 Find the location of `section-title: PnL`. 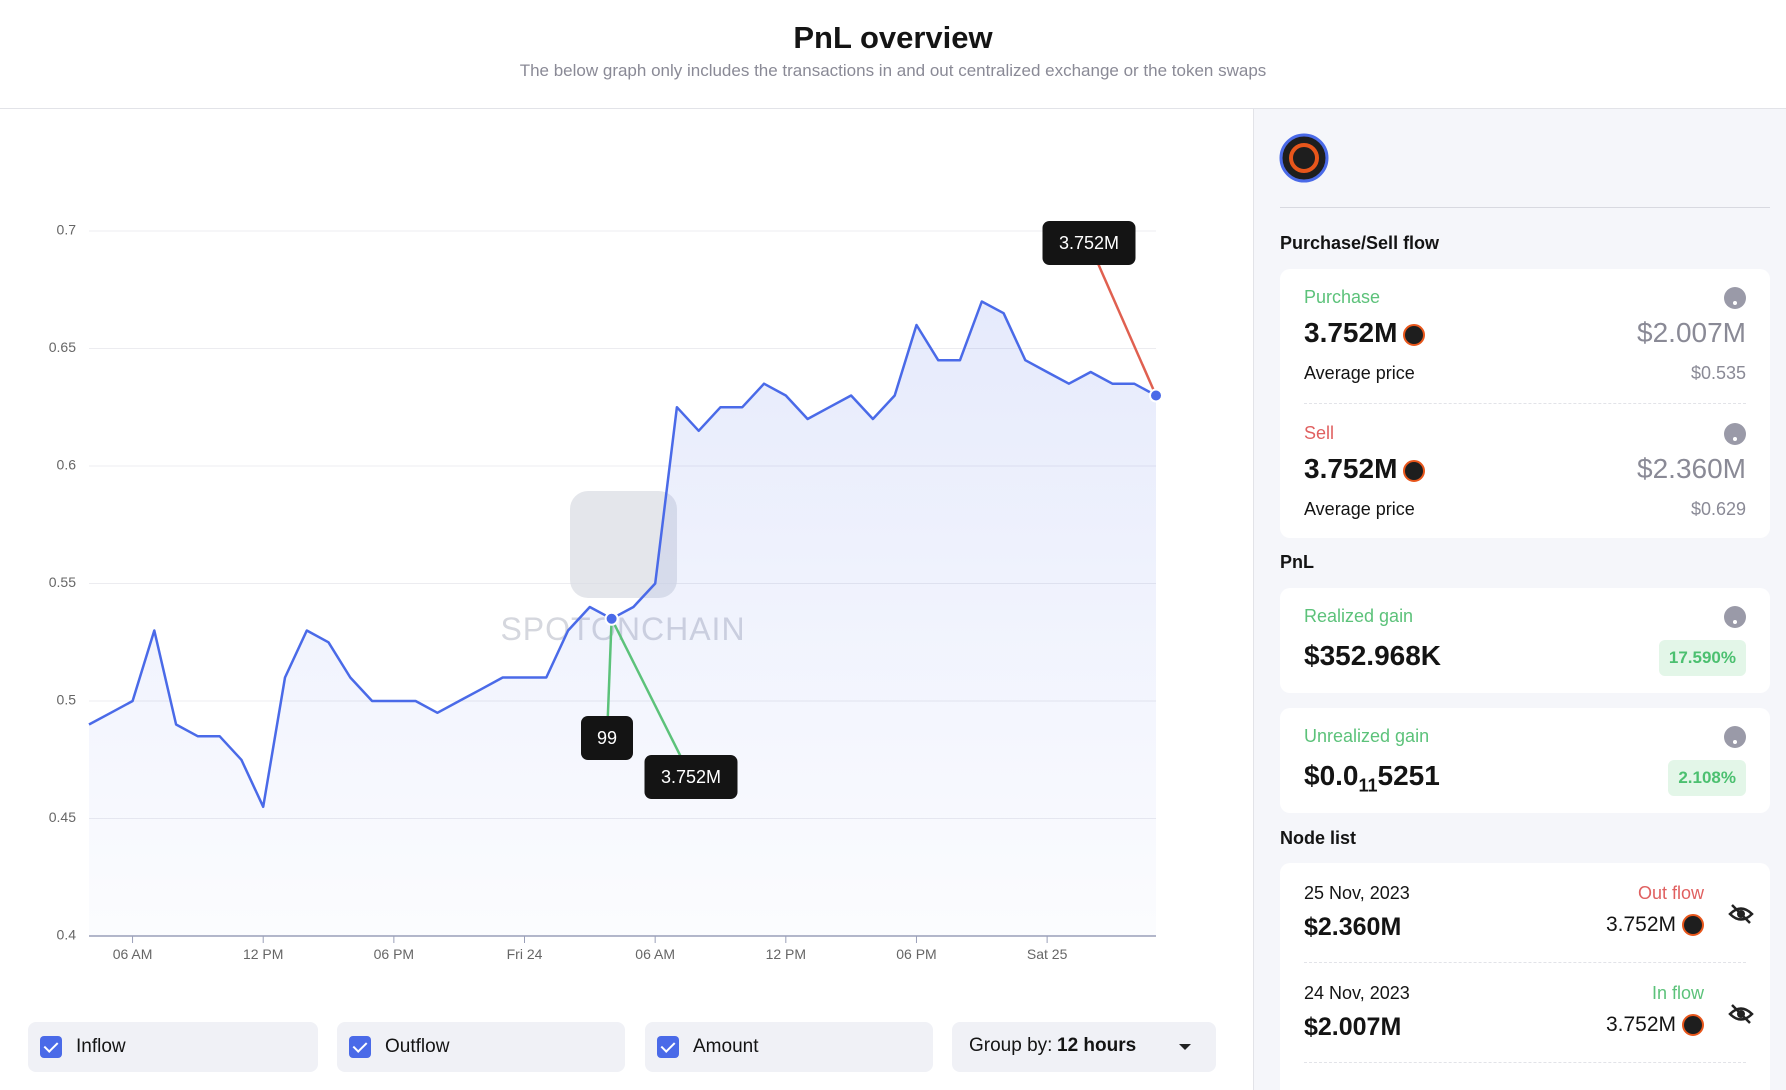

section-title: PnL is located at coordinates (1297, 562).